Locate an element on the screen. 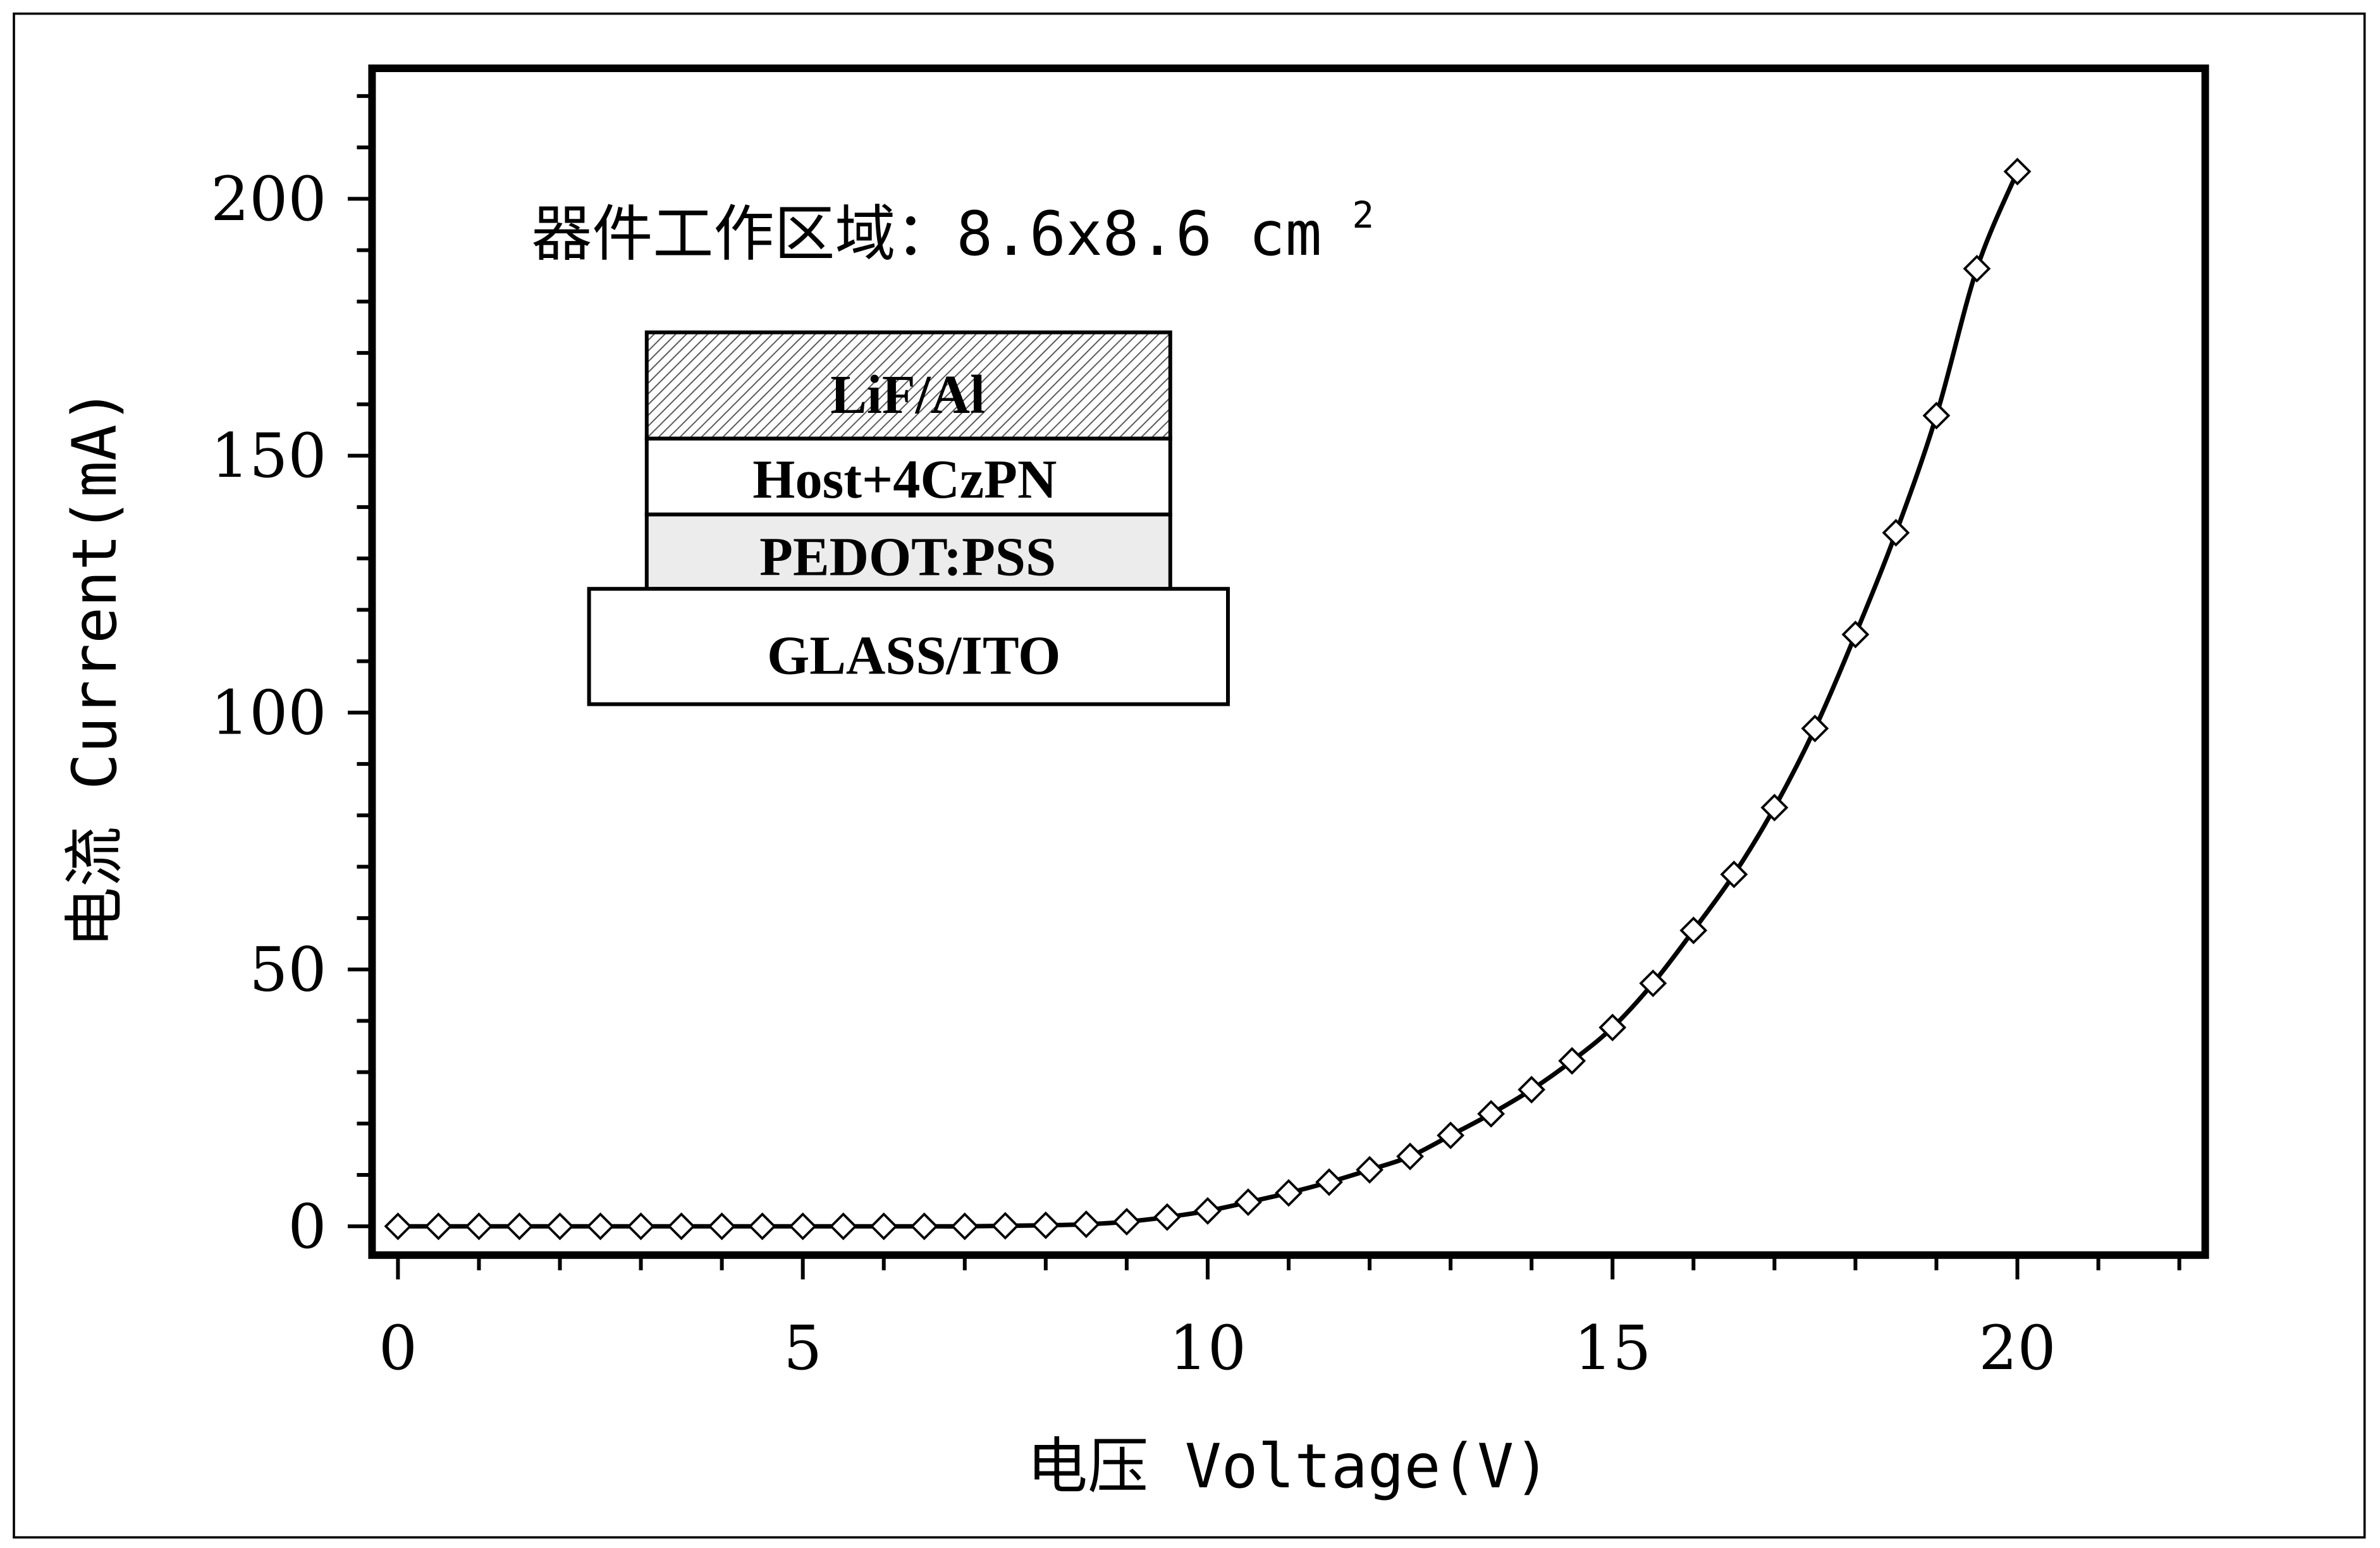  device-structure: LiF/Al Host+4CzPN PEDOT:PSS GLASS/ITO is located at coordinates (908, 518).